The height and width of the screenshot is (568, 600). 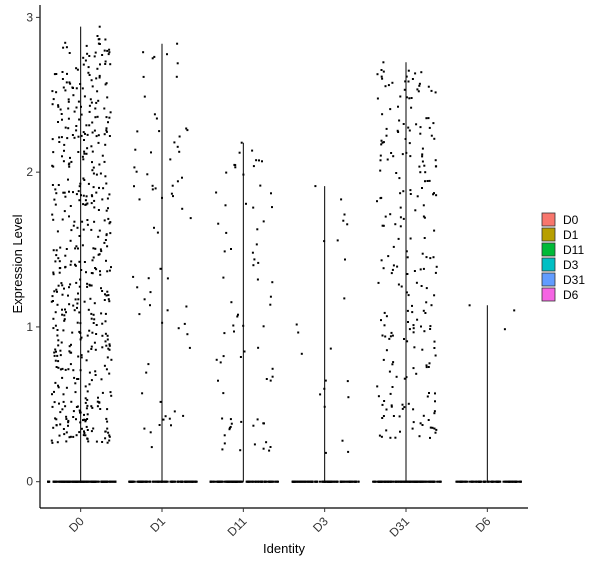 What do you see at coordinates (244, 312) in the screenshot?
I see `group-D11` at bounding box center [244, 312].